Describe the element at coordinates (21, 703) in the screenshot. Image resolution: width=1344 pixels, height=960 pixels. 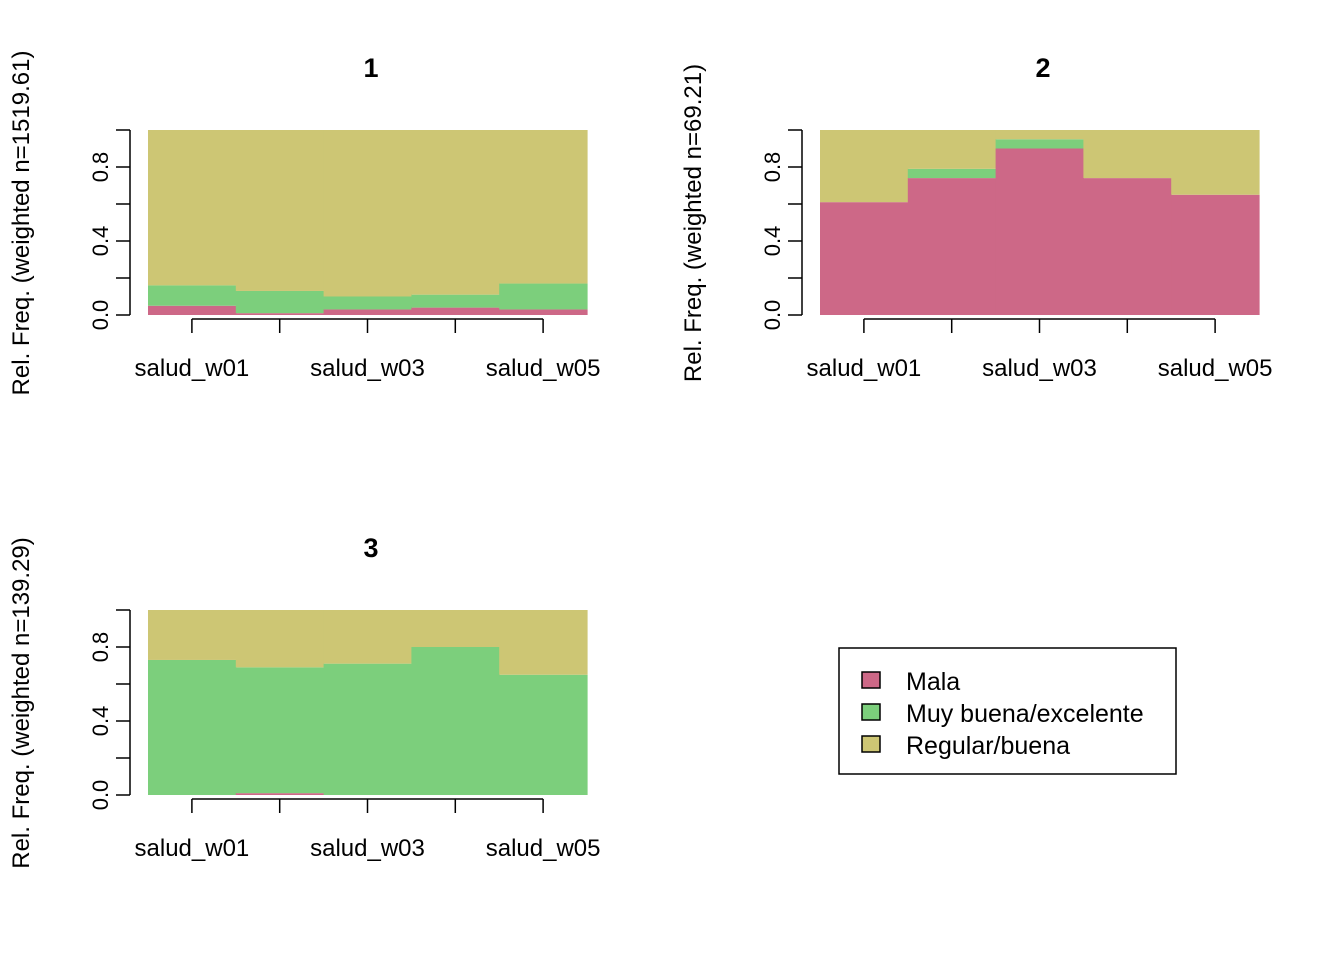
I see `y-axis-label: Rel. Freq. (weighted n=139.29)` at that location.